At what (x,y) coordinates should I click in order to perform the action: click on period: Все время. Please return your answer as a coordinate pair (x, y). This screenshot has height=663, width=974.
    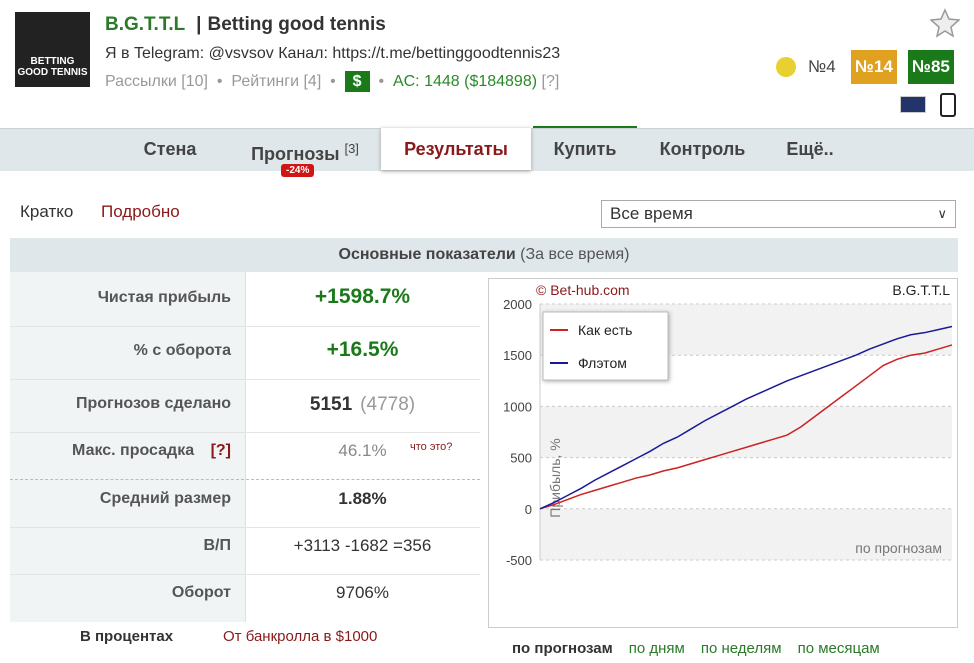
    Looking at the image, I should click on (651, 213).